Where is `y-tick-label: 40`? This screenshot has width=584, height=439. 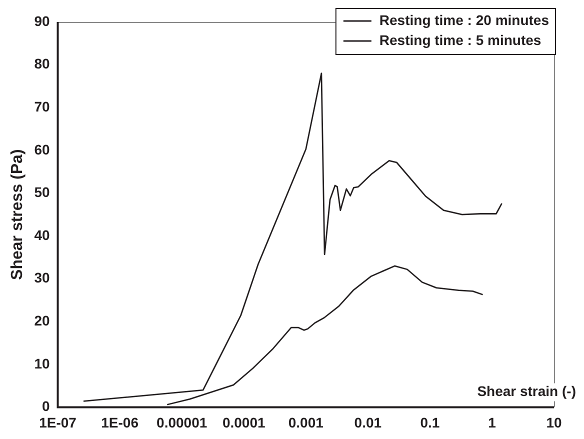 y-tick-label: 40 is located at coordinates (42, 234).